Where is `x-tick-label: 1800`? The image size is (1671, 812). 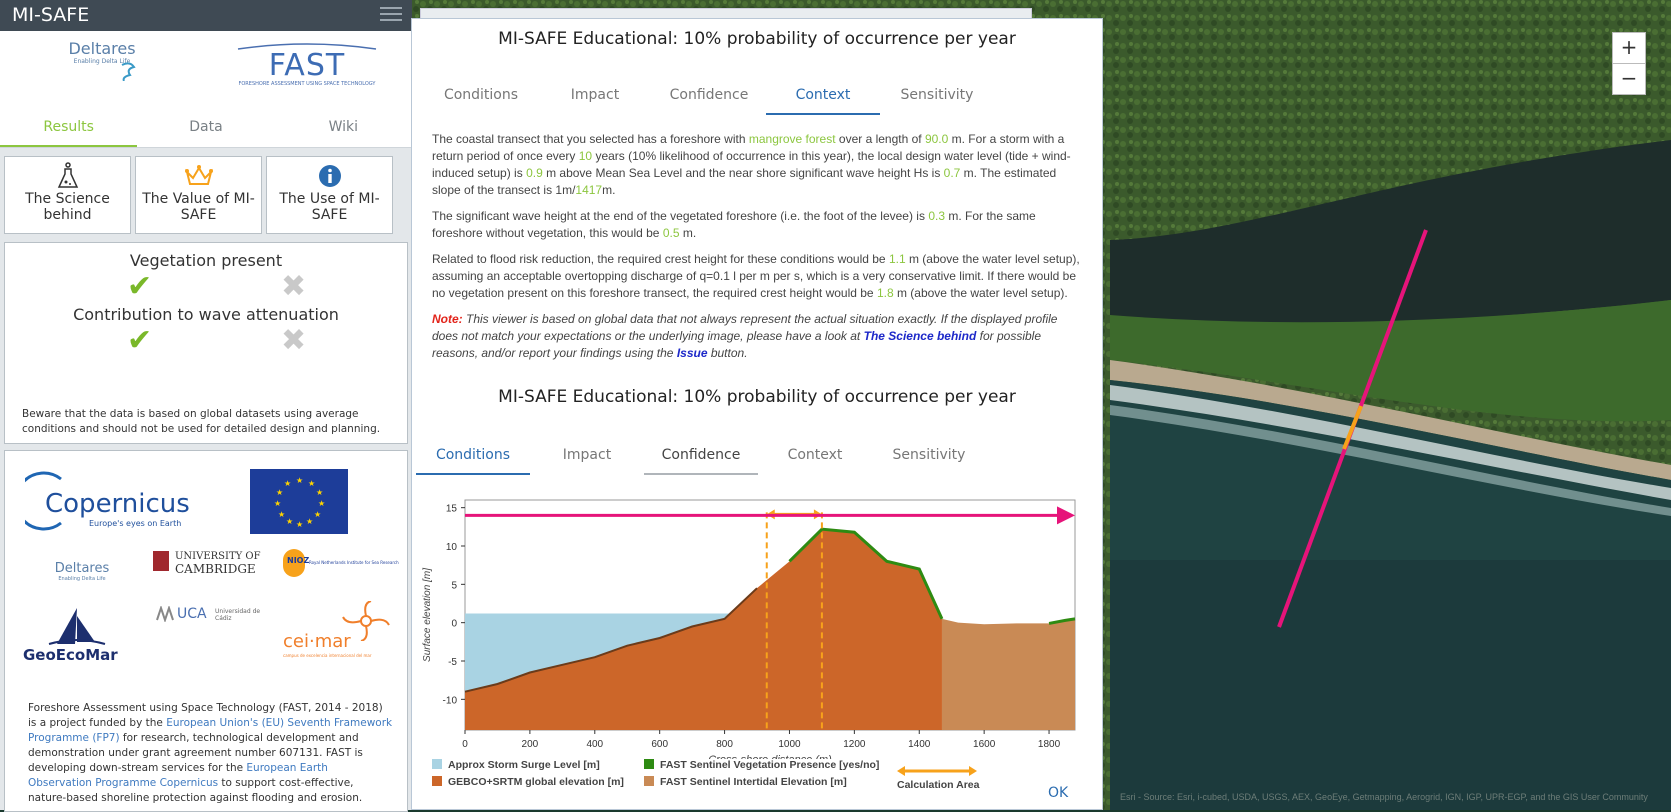 x-tick-label: 1800 is located at coordinates (1049, 744).